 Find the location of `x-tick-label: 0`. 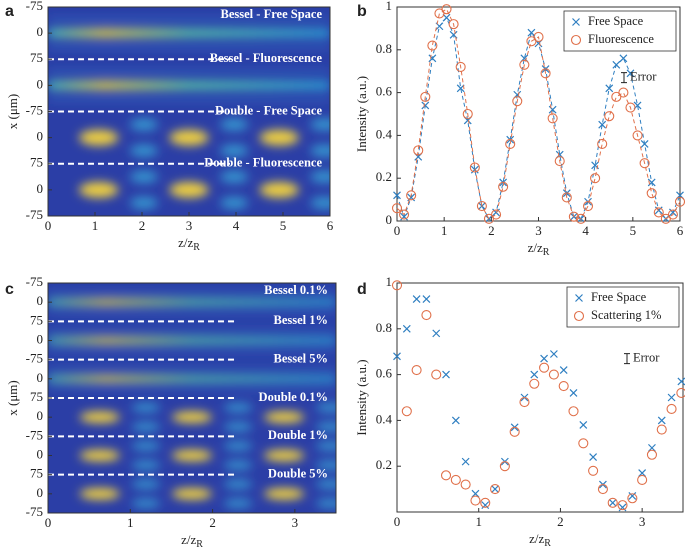

x-tick-label: 0 is located at coordinates (48, 522).